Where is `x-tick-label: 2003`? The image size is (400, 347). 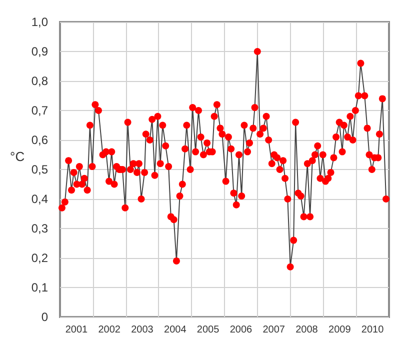 x-tick-label: 2003 is located at coordinates (142, 330).